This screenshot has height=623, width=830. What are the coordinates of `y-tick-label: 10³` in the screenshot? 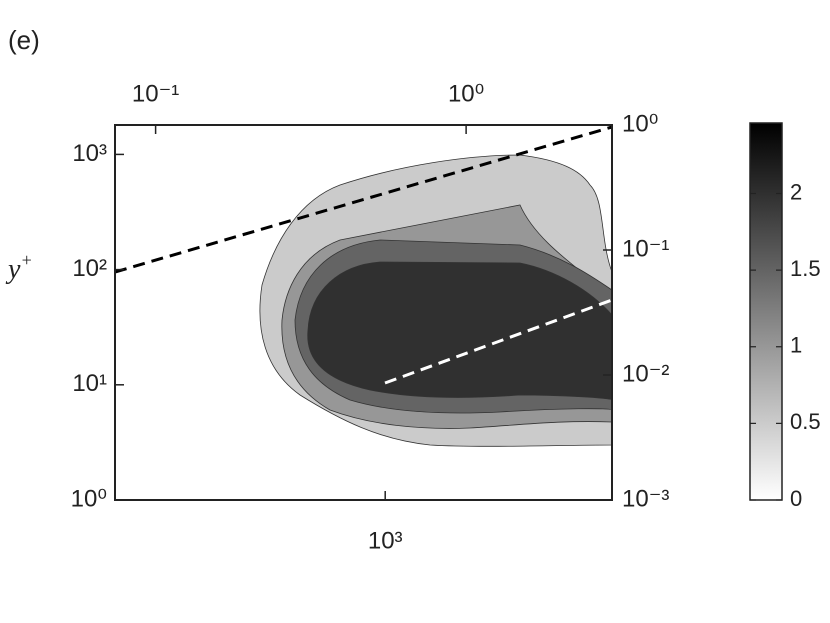 It's located at (89, 153).